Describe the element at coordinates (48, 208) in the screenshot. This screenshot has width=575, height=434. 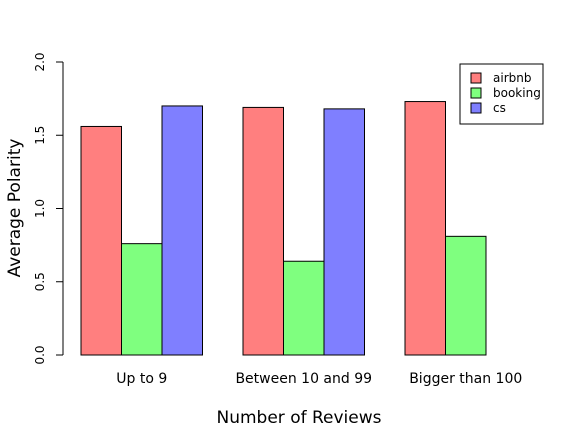
I see `y-axis: 0.0 0.5 1.0 1.5 2.0` at that location.